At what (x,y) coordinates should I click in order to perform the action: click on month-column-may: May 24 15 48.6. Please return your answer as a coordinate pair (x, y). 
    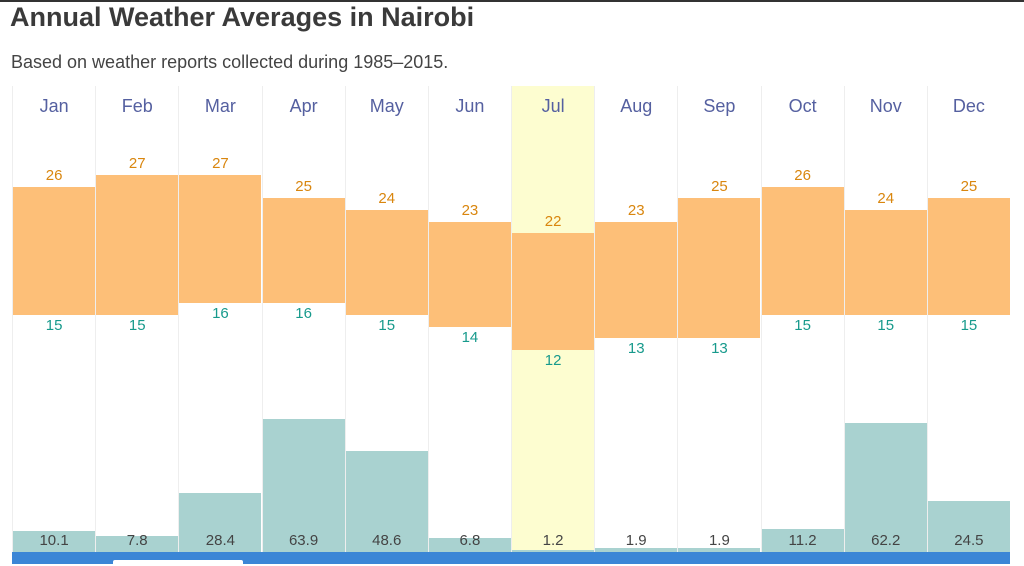
    Looking at the image, I should click on (386, 319).